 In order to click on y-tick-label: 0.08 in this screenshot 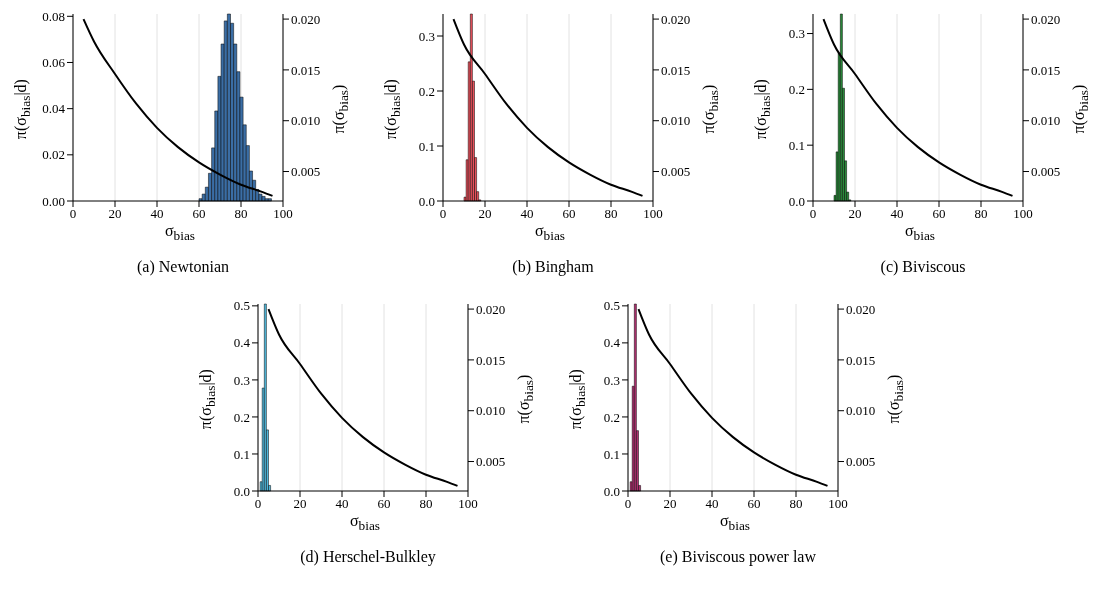, I will do `click(53, 16)`.